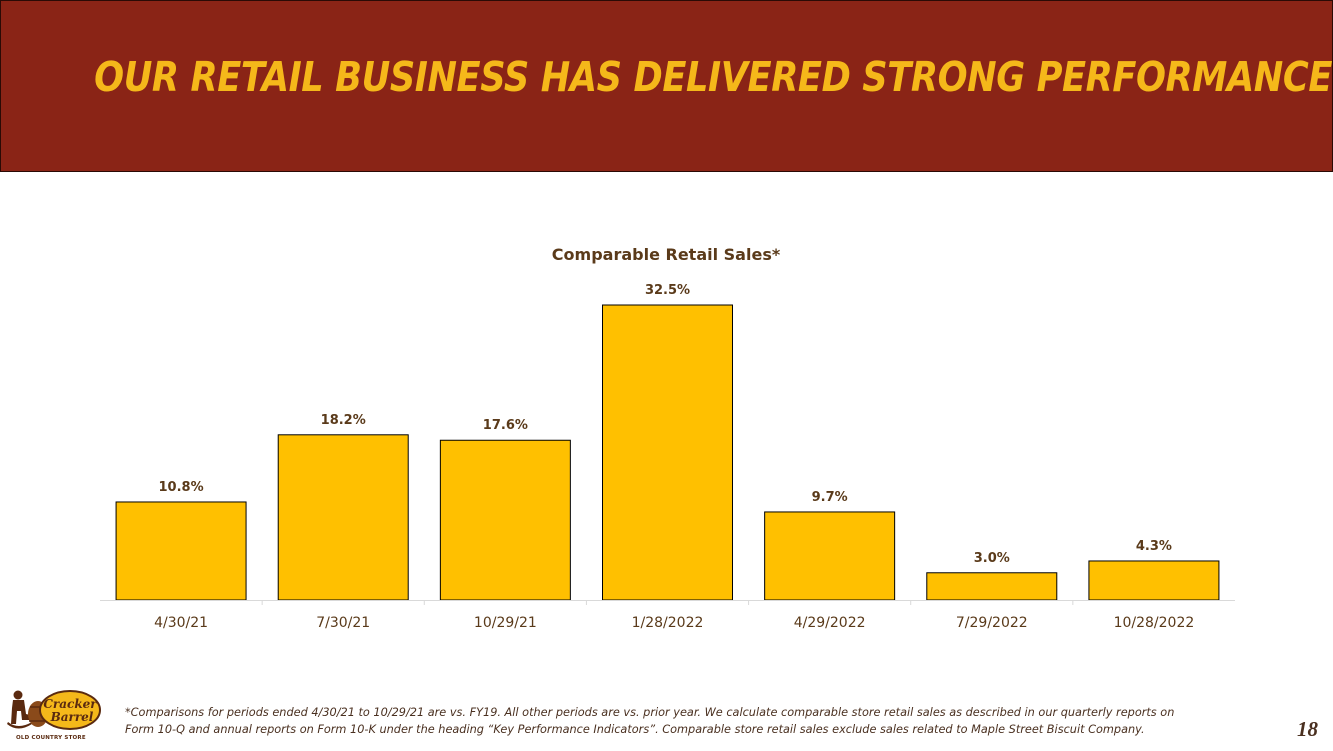  I want to click on x-tick-label-6: 10/28/2022, so click(1154, 623).